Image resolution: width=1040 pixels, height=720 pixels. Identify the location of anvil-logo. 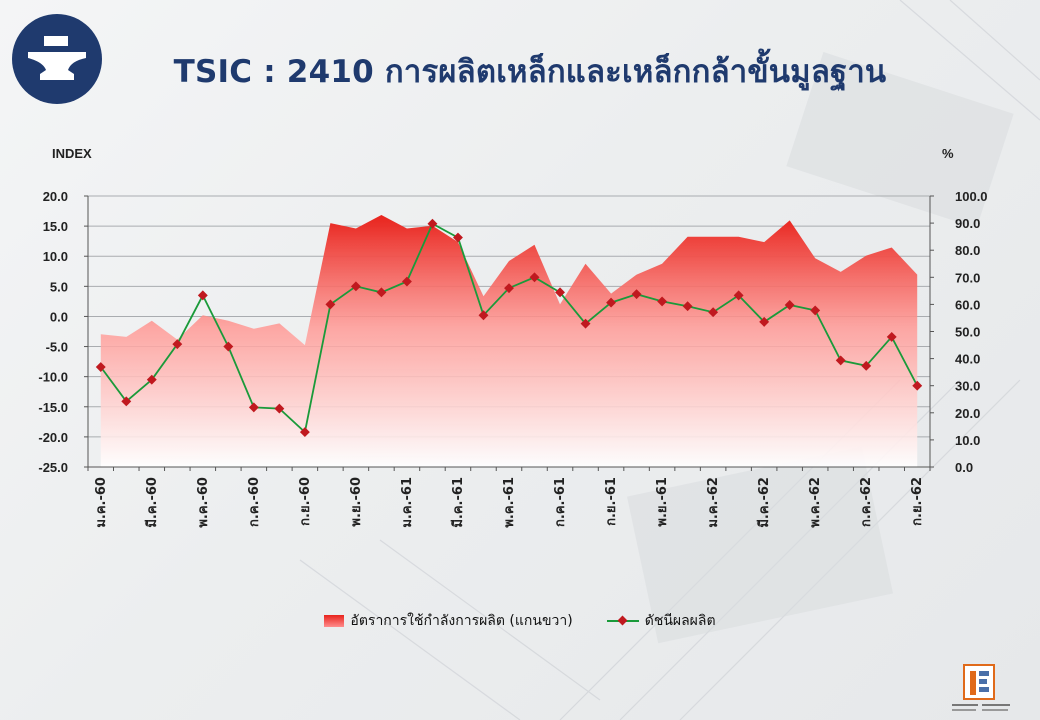
(57, 59).